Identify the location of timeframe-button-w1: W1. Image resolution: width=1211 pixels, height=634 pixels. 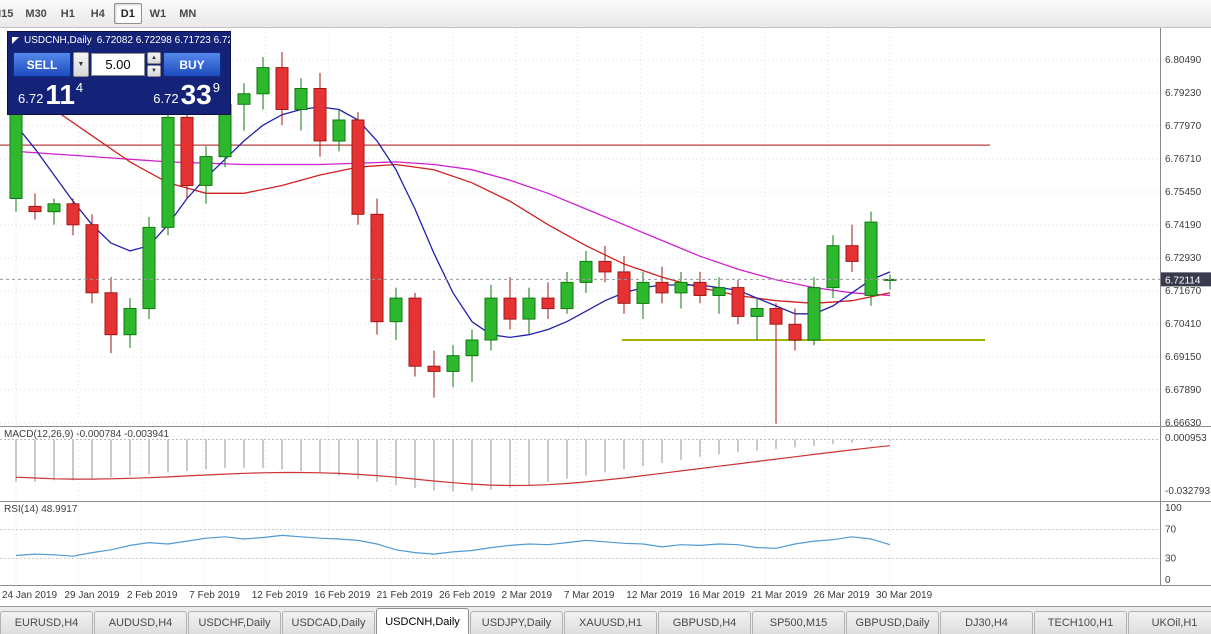
(158, 13).